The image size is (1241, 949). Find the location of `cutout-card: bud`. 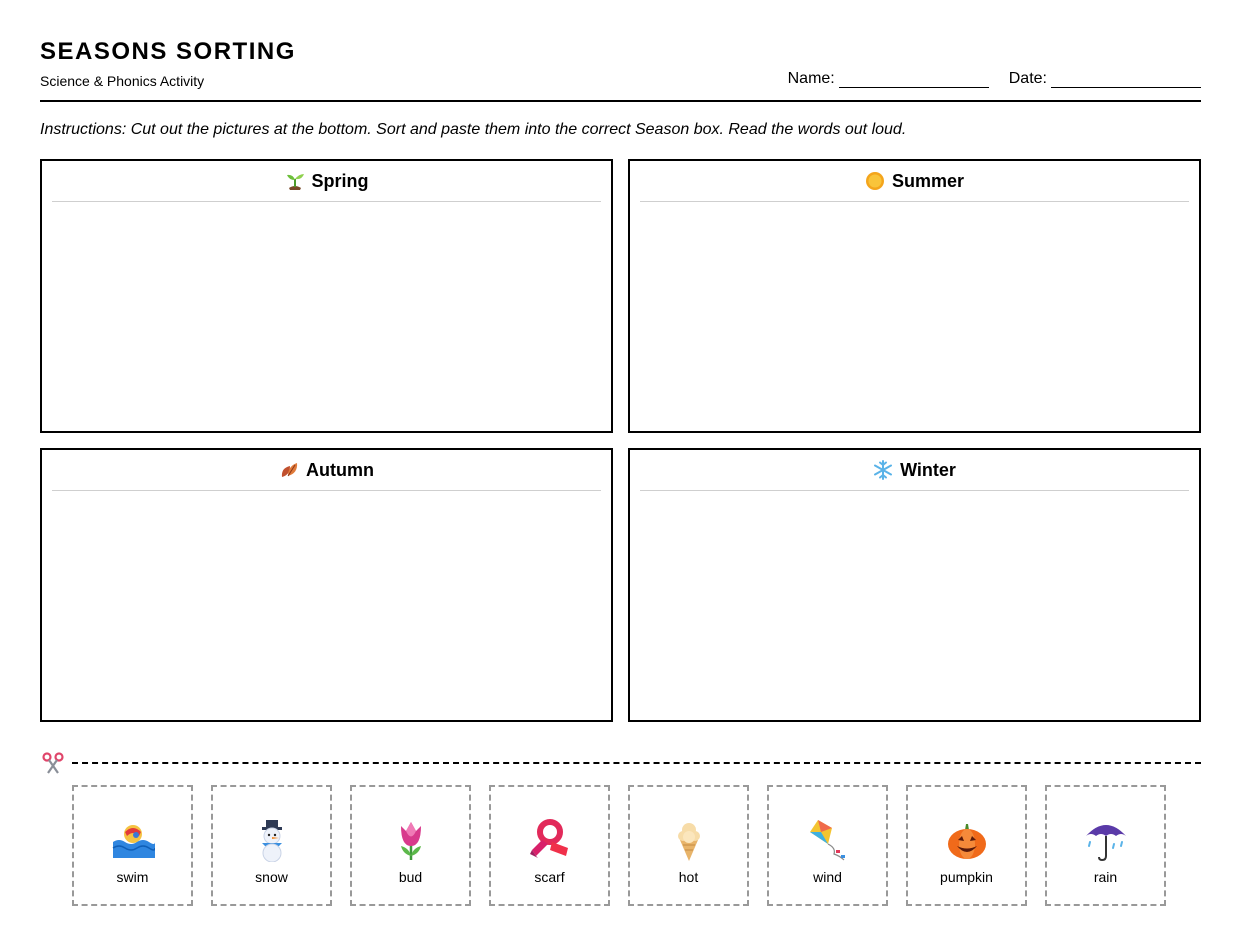

cutout-card: bud is located at coordinates (410, 845).